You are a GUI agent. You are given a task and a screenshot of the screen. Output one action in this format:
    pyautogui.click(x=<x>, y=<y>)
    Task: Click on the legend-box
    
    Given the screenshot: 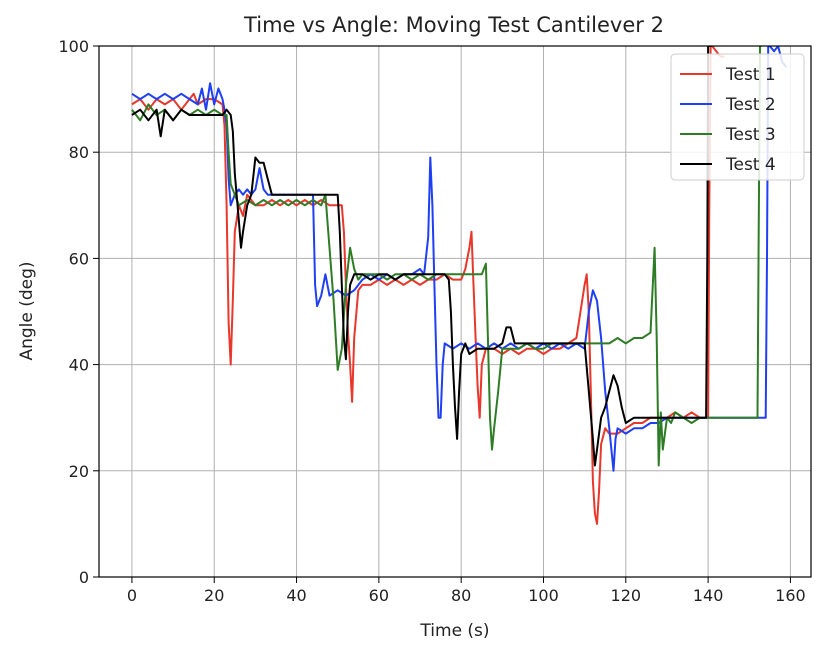 What is the action you would take?
    pyautogui.click(x=737, y=117)
    